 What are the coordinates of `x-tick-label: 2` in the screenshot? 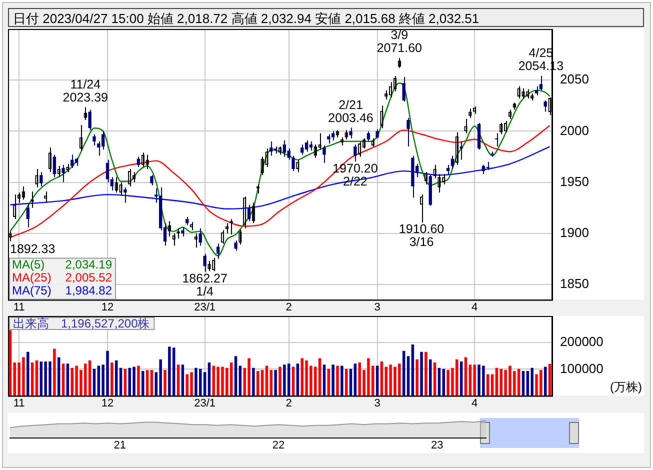 It's located at (289, 403).